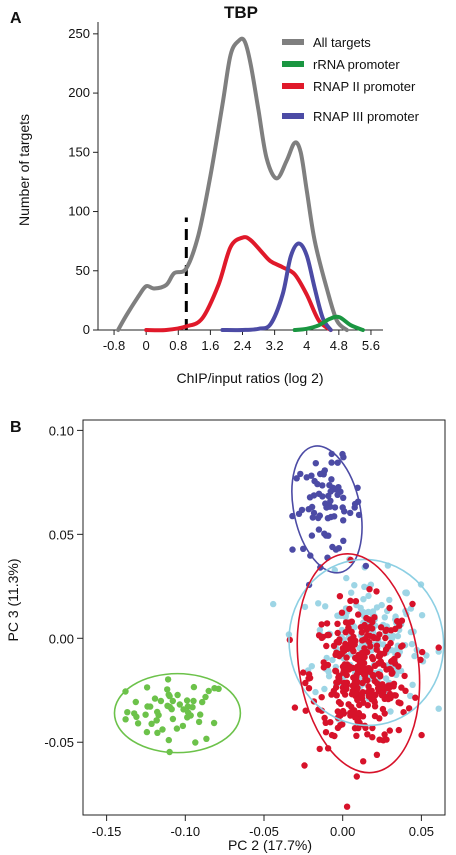 This screenshot has width=456, height=855. I want to click on chart-a-xtick-label: 2.4, so click(242, 345).